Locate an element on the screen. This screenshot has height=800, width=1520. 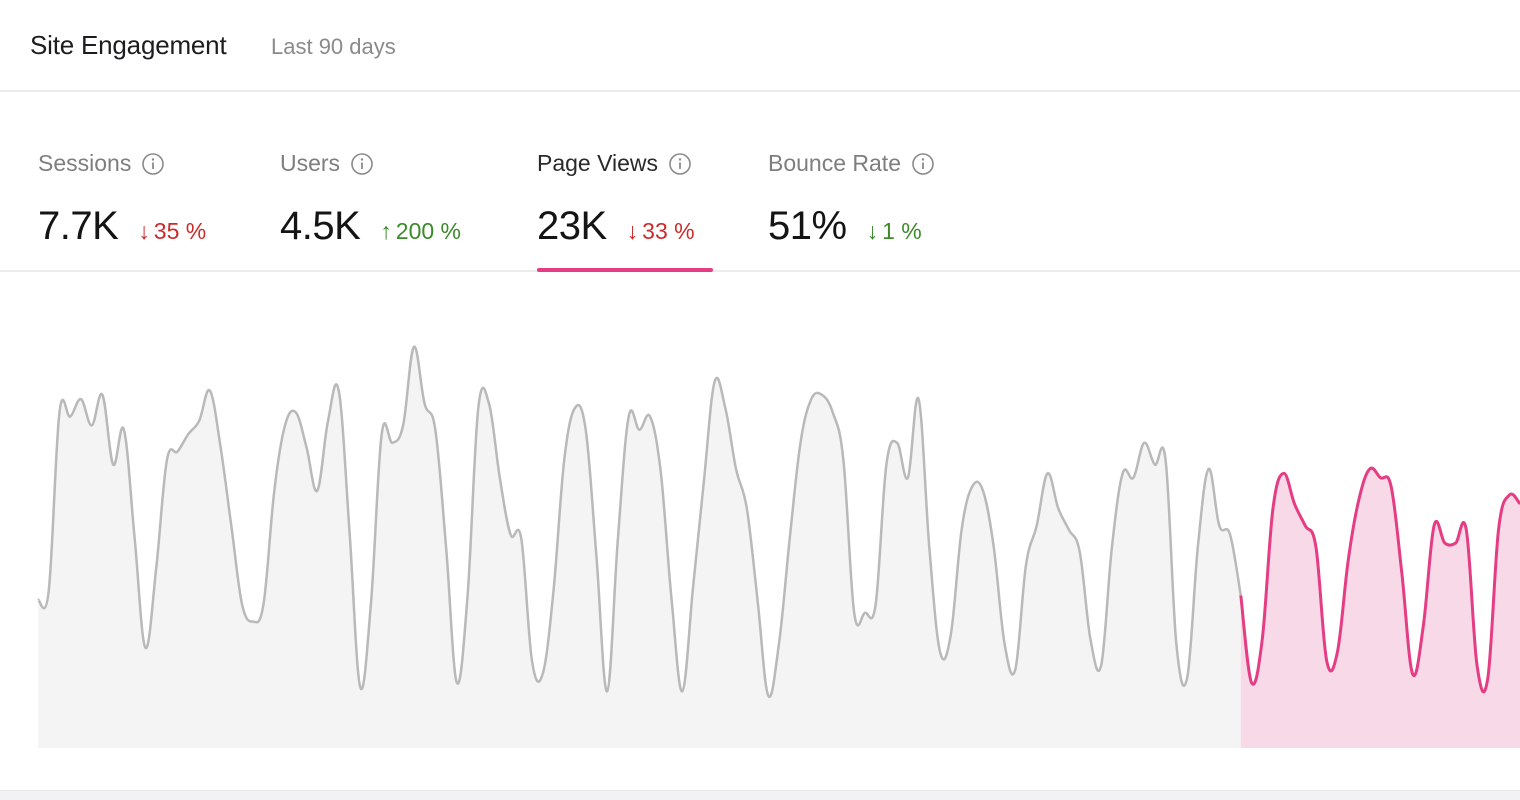
tab-page-views: Page Views 23K ↓ 33 % is located at coordinates (625, 182).